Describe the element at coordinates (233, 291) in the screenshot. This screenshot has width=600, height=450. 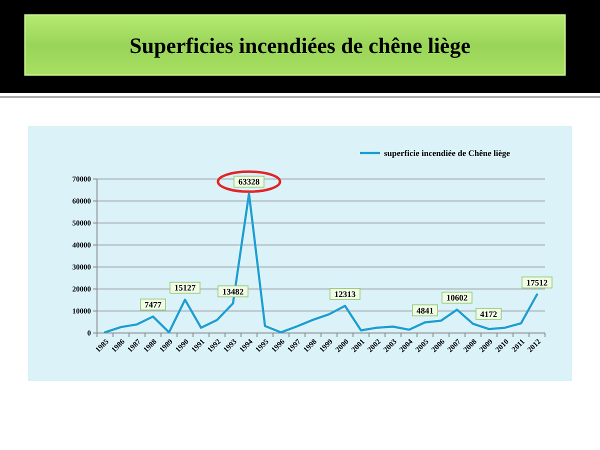
I see `data-label: 13482` at that location.